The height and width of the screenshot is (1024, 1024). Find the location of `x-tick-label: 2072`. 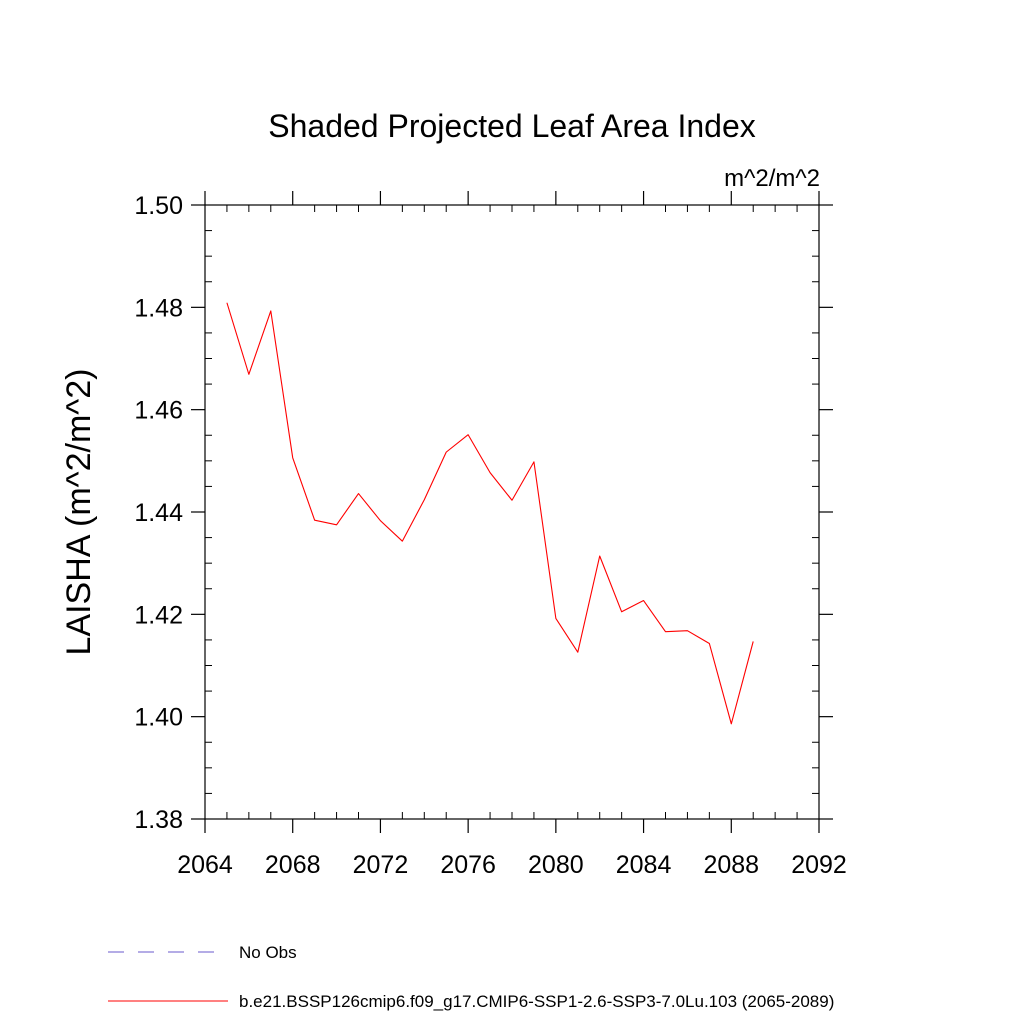

x-tick-label: 2072 is located at coordinates (381, 865).